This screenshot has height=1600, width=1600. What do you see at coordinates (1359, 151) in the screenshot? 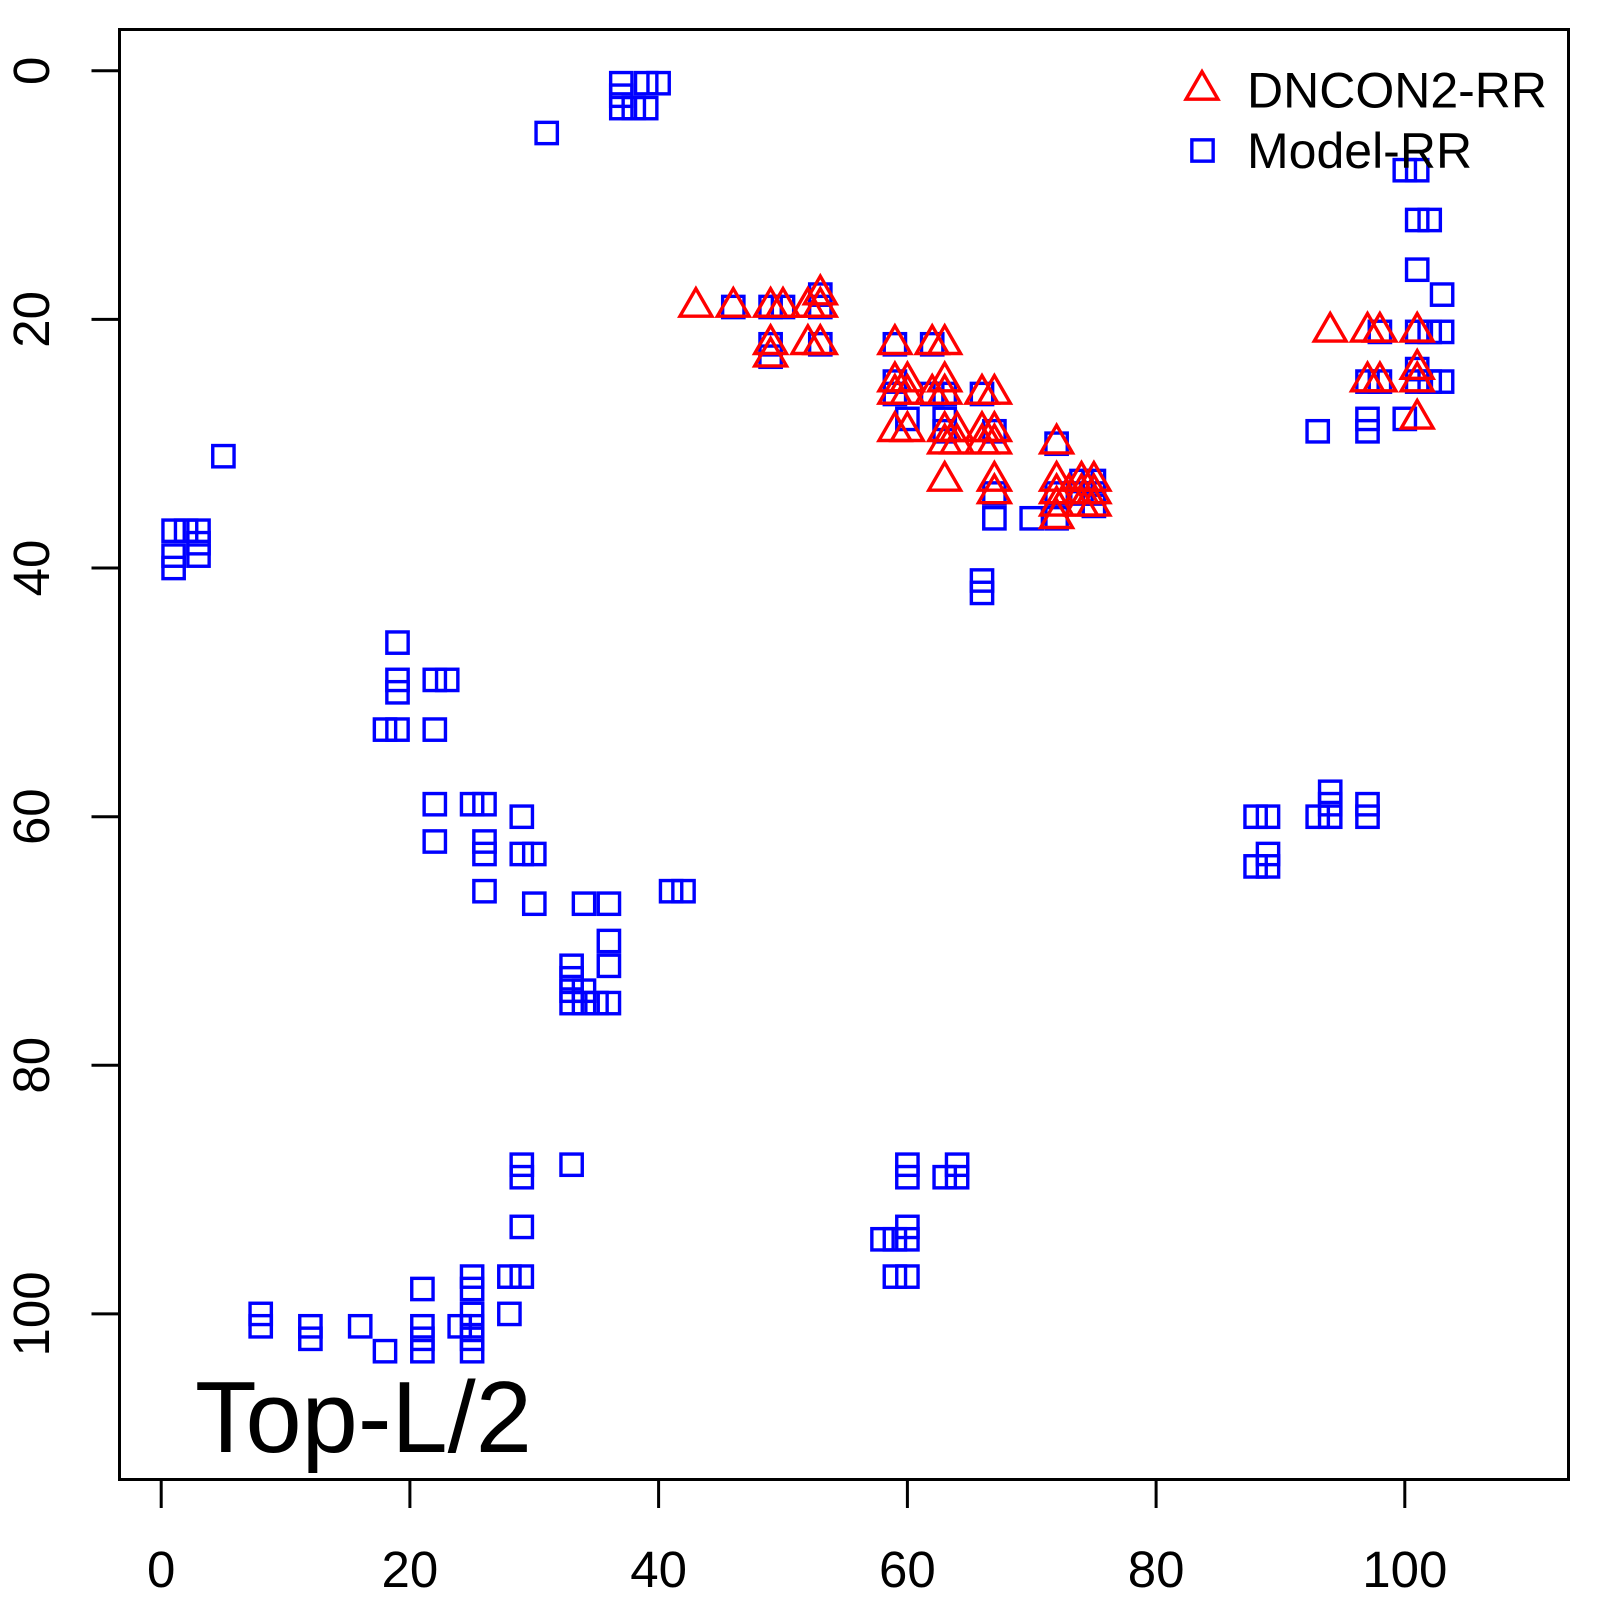
I see `svg-text: Model-RR` at bounding box center [1359, 151].